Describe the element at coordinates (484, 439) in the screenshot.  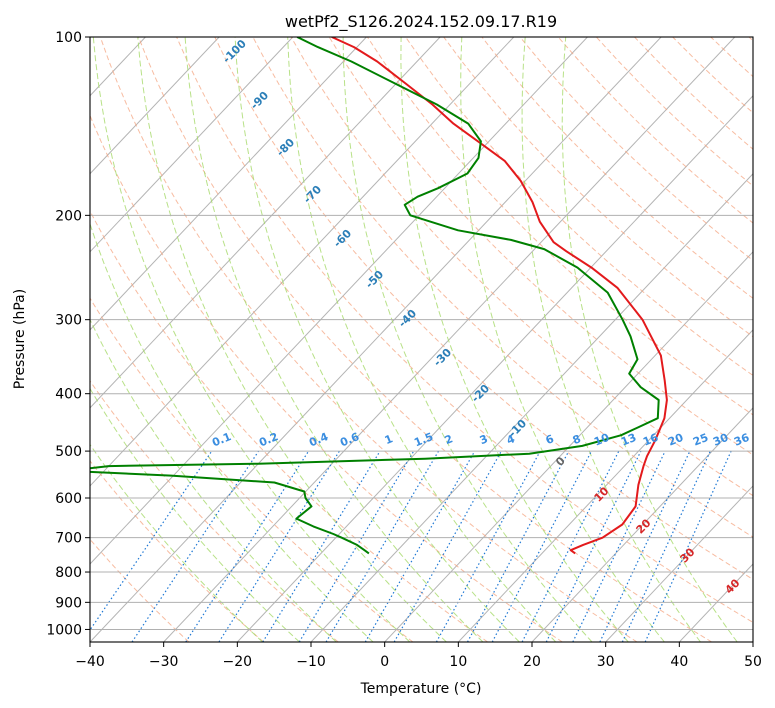
I see `mixing-ratio-label: 3` at that location.